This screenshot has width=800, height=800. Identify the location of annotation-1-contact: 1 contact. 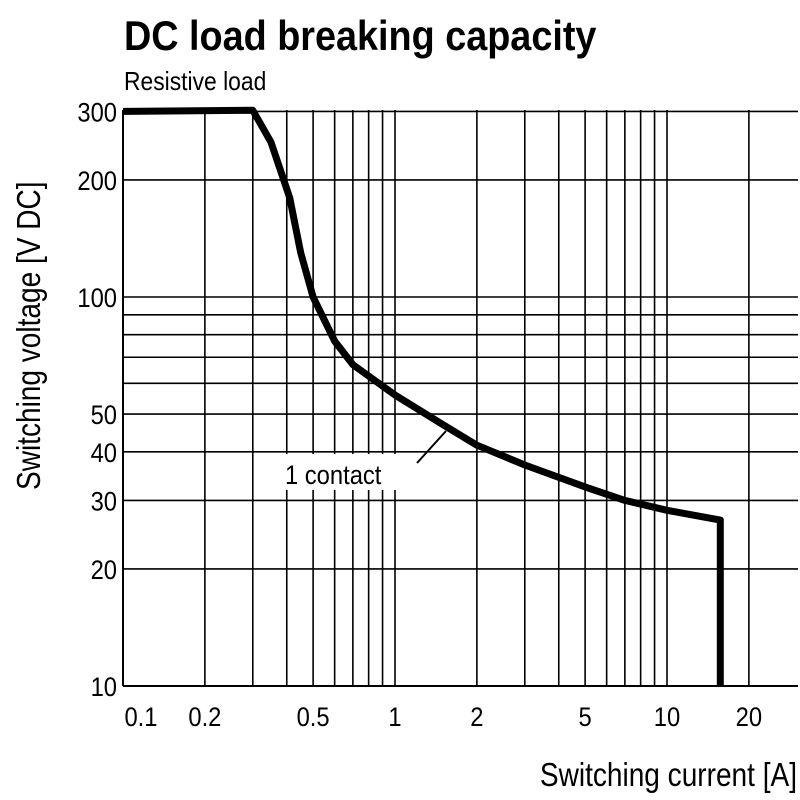
(333, 476).